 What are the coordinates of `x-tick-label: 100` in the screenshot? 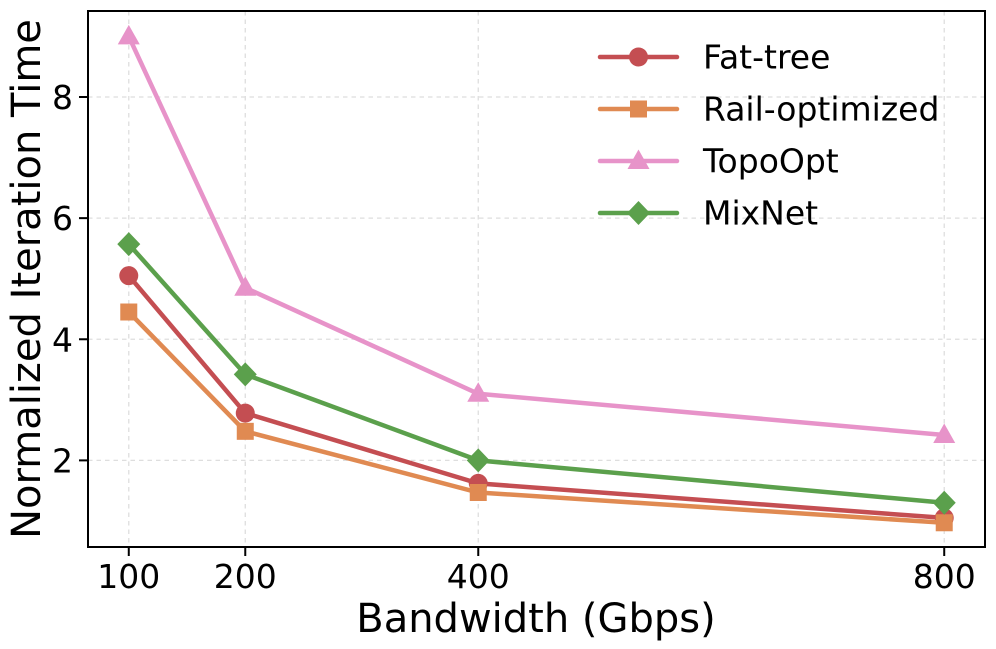 It's located at (128, 576).